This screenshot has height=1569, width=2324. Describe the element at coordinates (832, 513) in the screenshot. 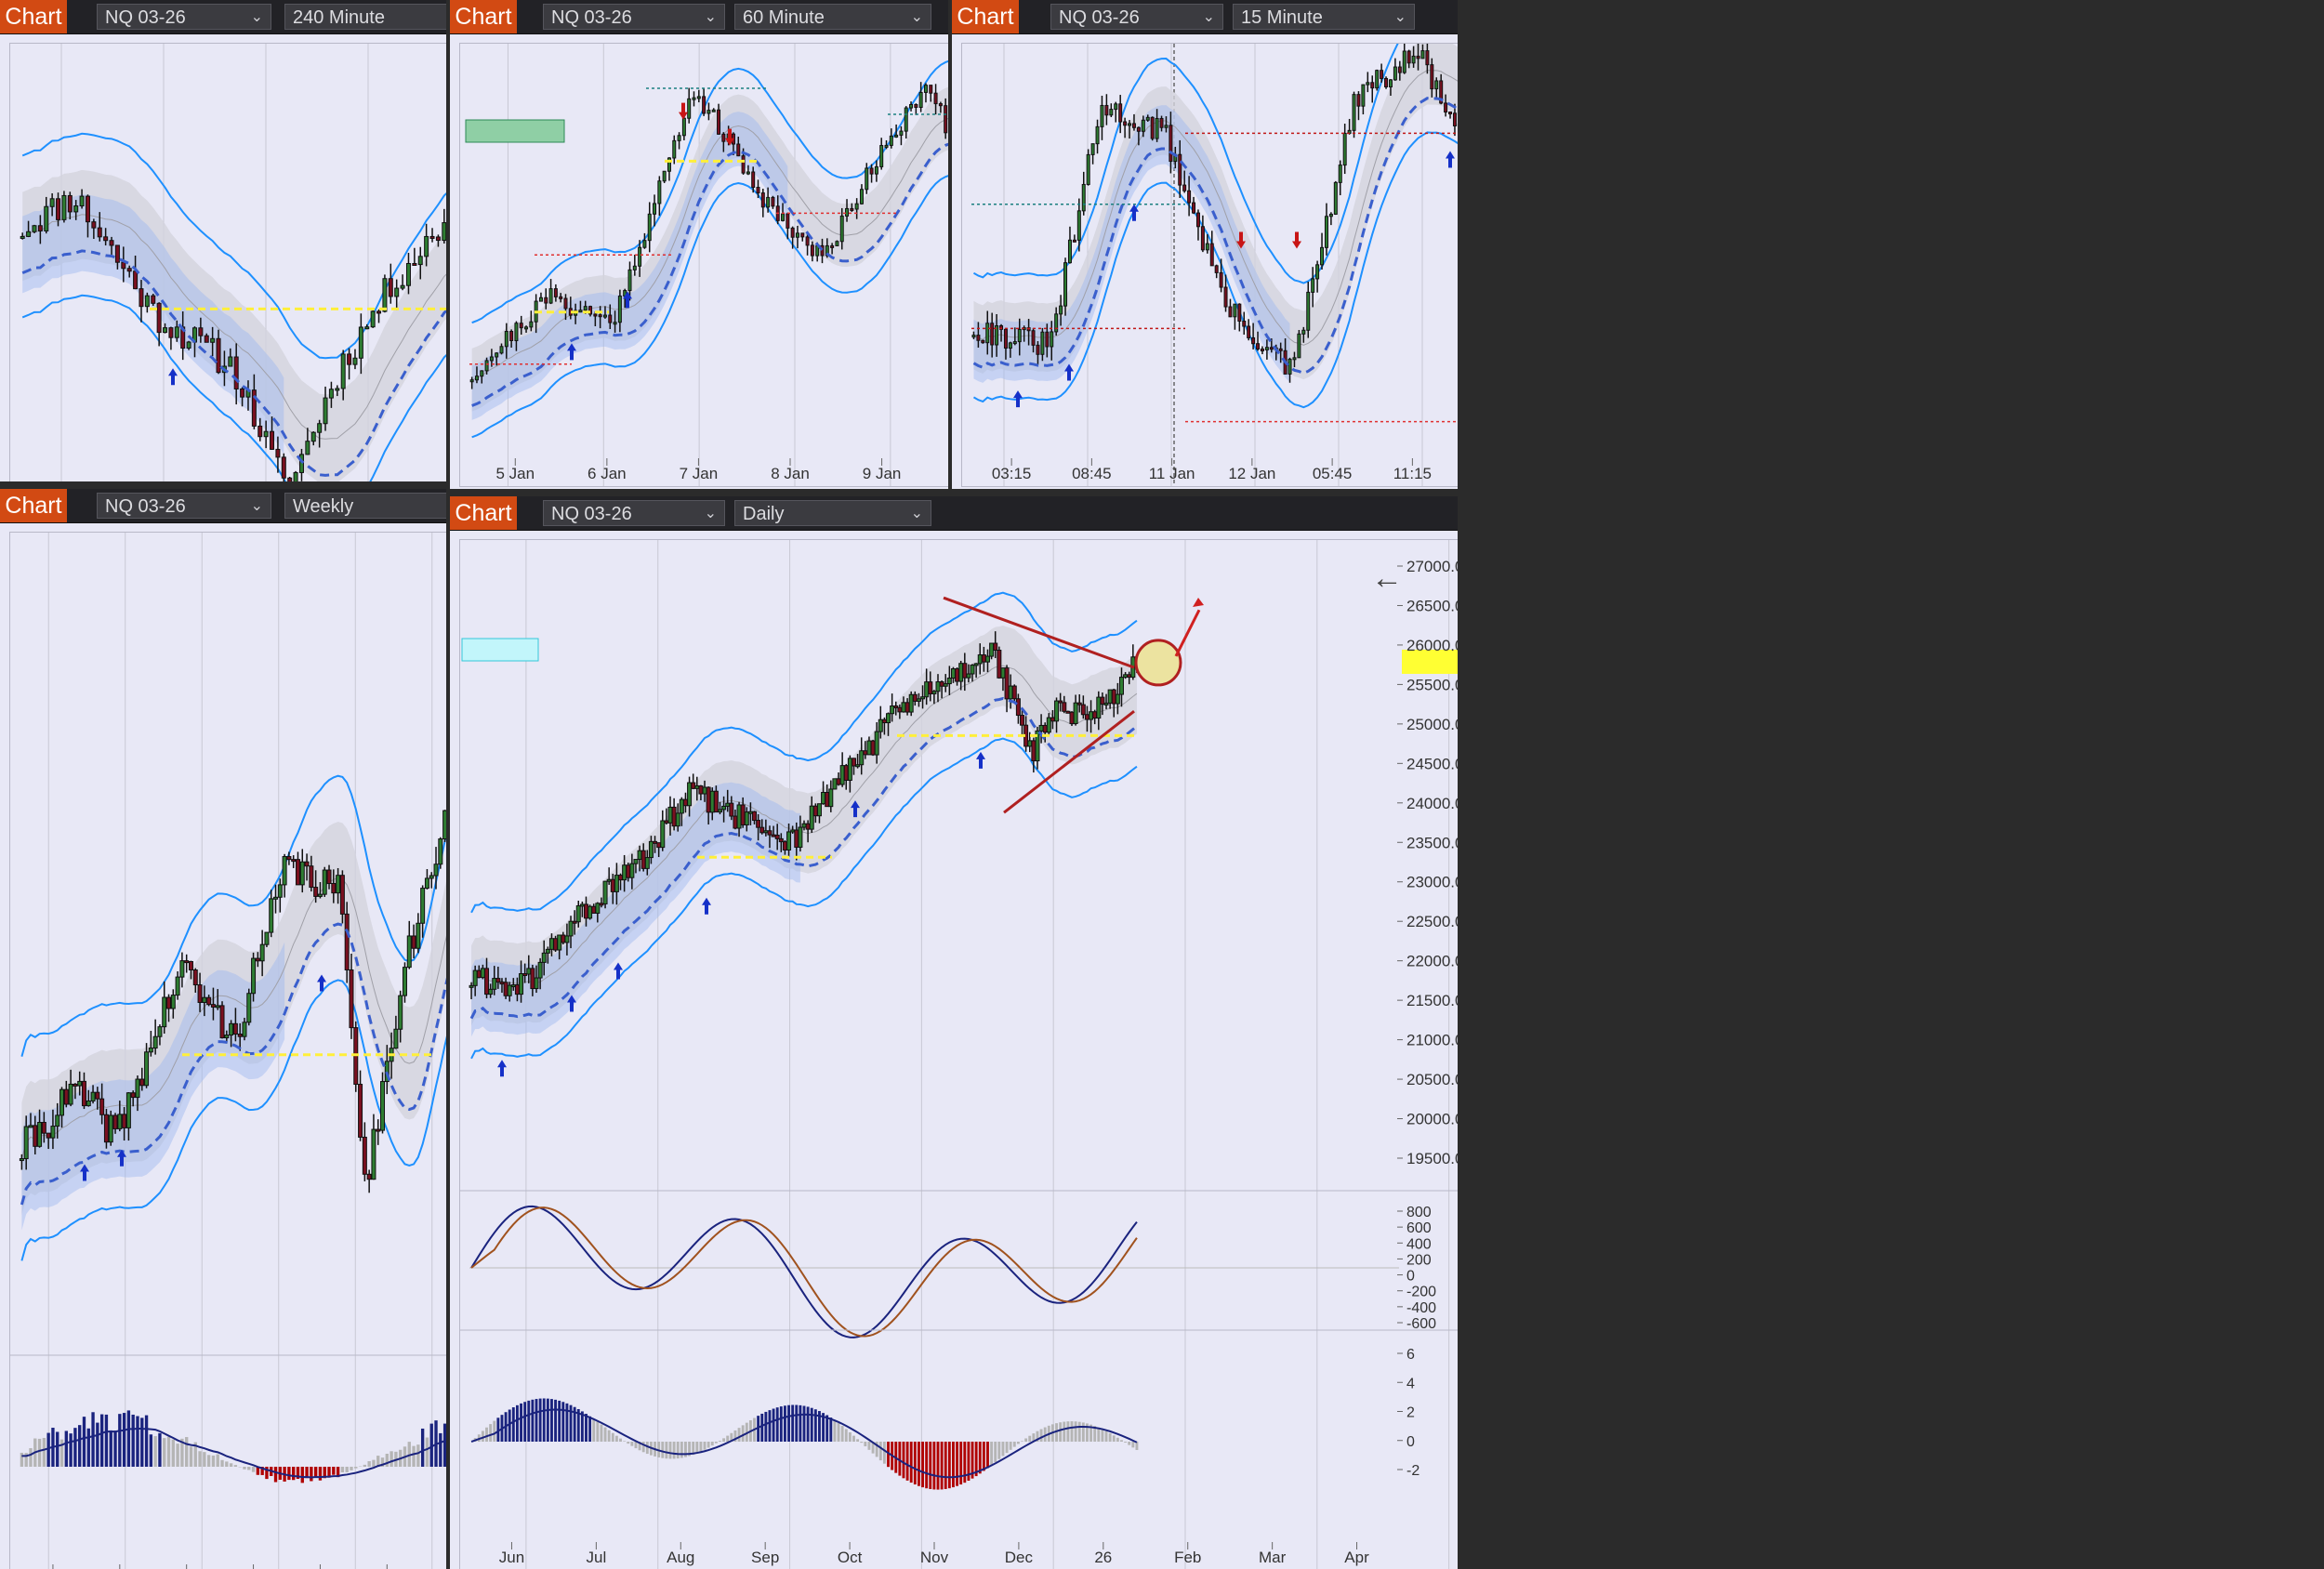

I see `interval-selector: Daily ⌄` at that location.